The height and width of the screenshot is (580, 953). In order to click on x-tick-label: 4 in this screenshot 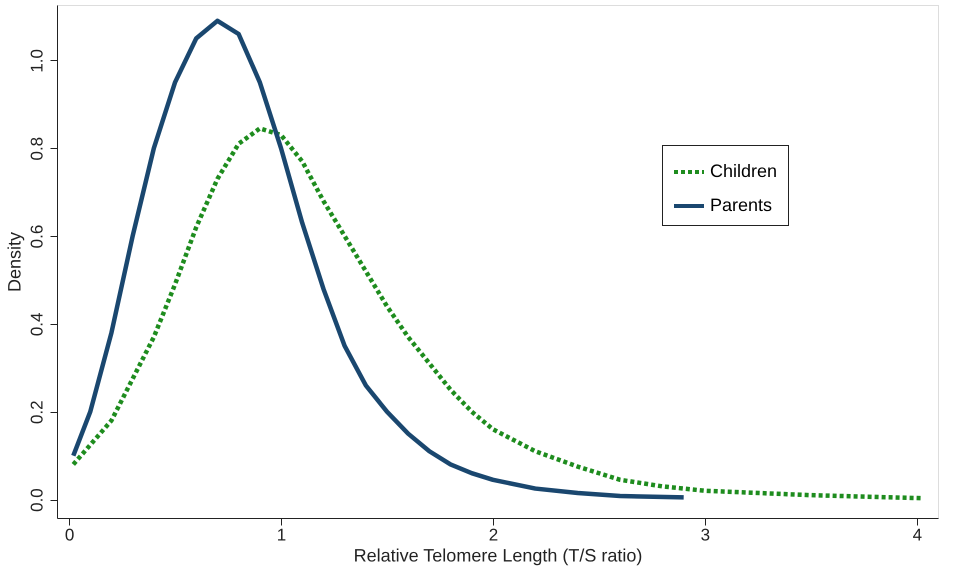, I will do `click(917, 535)`.